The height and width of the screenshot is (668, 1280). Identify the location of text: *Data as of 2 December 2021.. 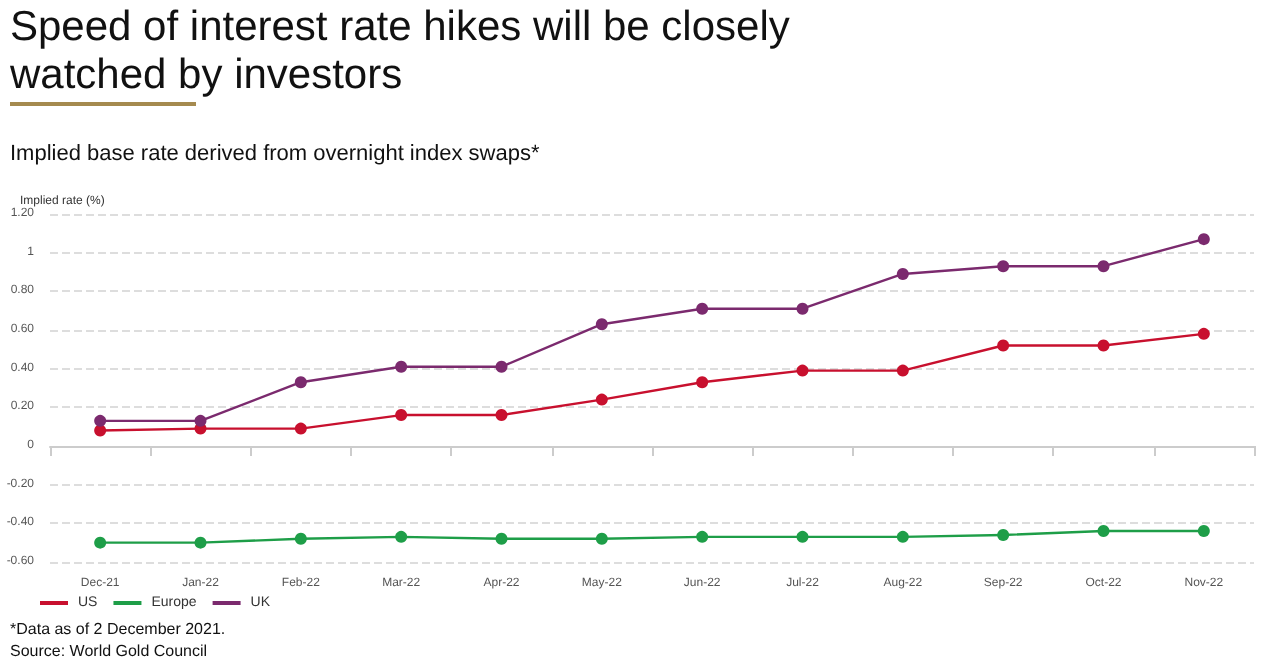
(118, 629).